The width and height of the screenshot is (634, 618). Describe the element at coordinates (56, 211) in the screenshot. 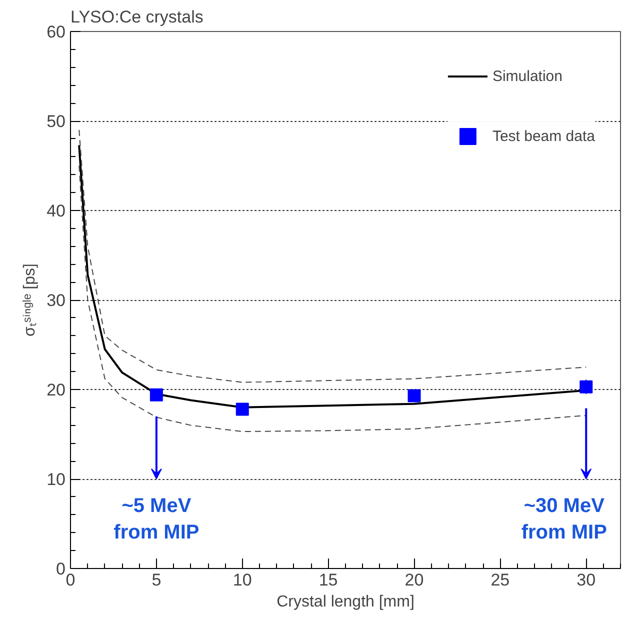

I see `y-tick-label: 40` at that location.